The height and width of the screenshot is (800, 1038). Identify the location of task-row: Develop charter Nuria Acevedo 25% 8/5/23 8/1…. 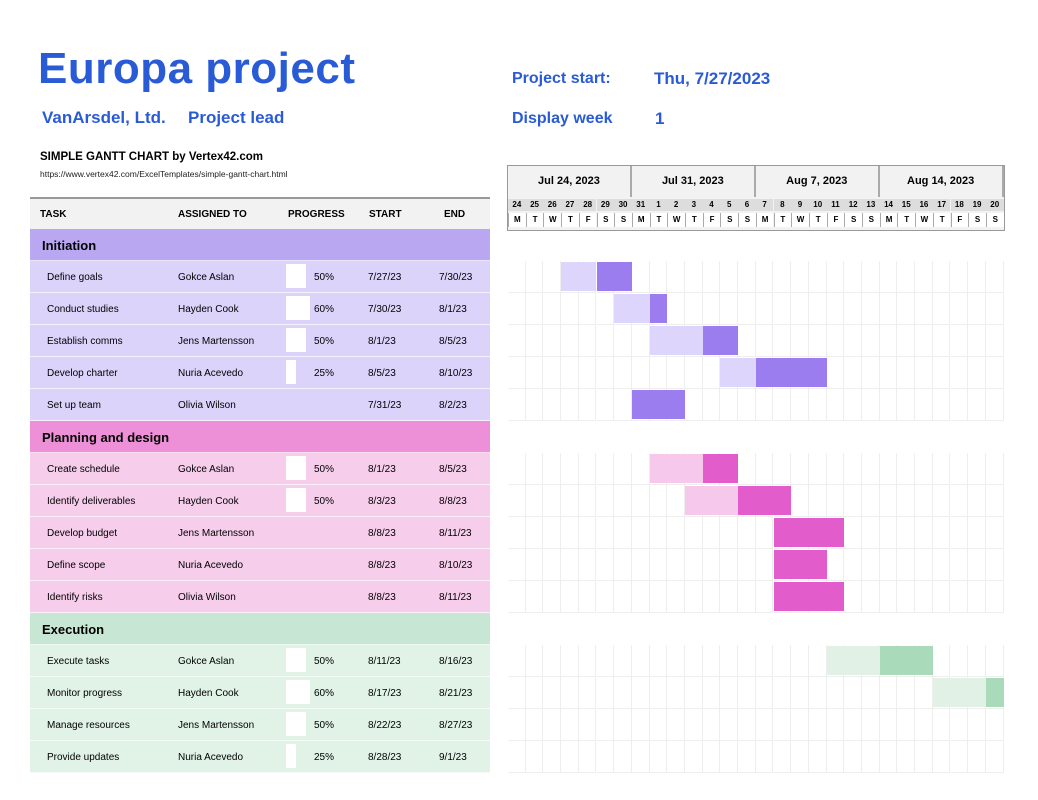
(260, 373).